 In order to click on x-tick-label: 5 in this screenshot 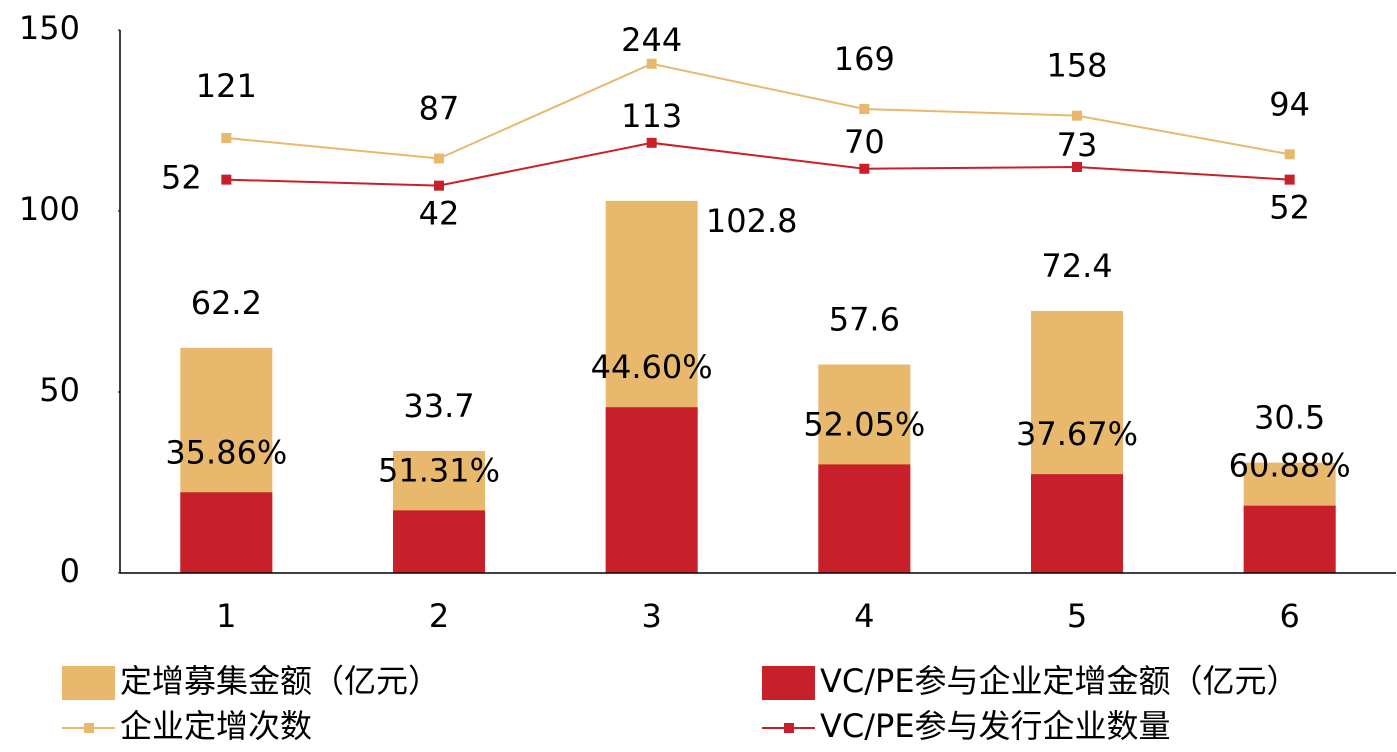, I will do `click(1077, 616)`.